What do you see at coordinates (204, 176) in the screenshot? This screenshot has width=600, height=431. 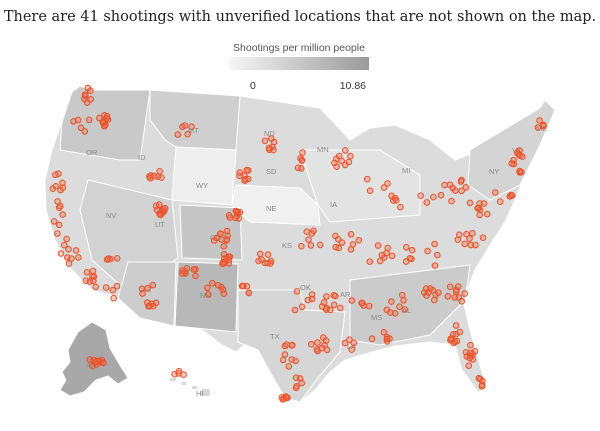 I see `state-shape-wyoming` at bounding box center [204, 176].